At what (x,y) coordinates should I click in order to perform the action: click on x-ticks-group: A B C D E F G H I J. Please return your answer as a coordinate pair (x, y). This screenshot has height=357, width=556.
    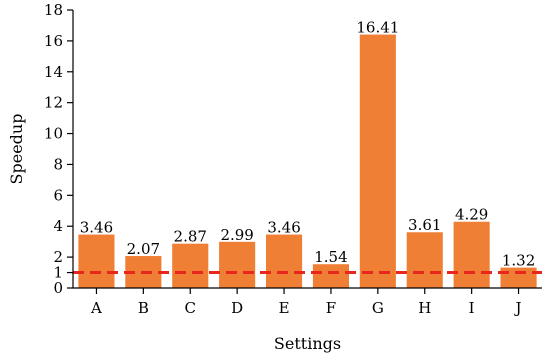
    Looking at the image, I should click on (306, 302).